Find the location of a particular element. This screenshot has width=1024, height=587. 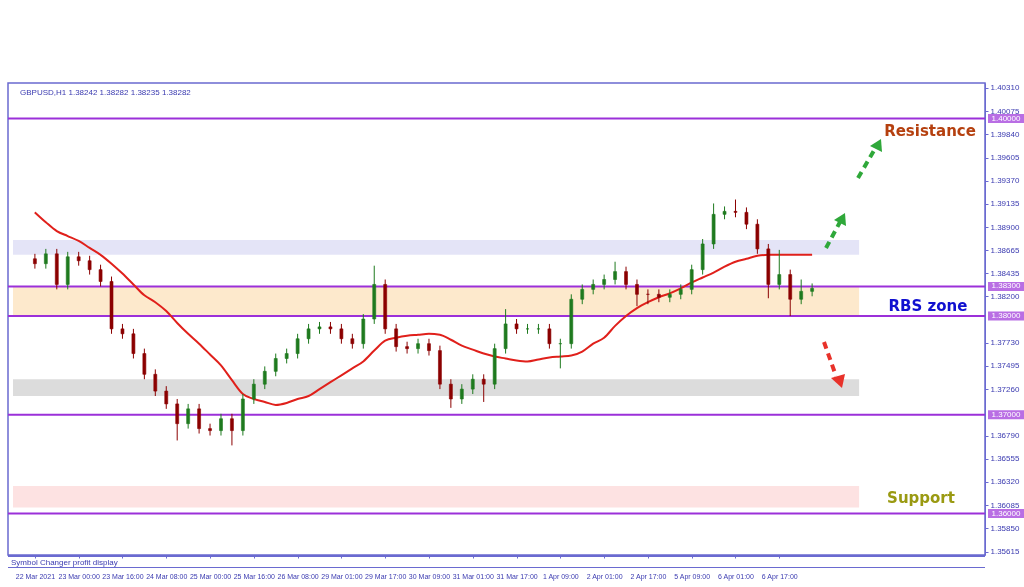

y-tick-label: 1.39605 is located at coordinates (1005, 158).